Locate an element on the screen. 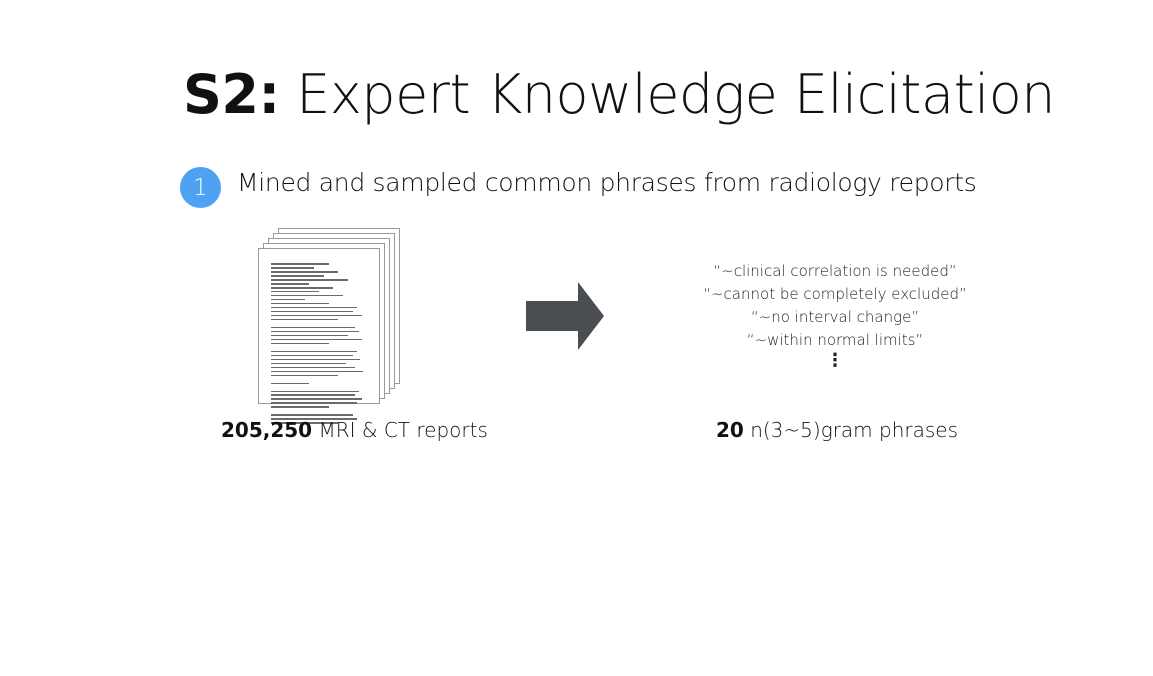 This screenshot has width=1153, height=676. phrases-caption-text: n(3~5)gram phrases is located at coordinates (854, 430).